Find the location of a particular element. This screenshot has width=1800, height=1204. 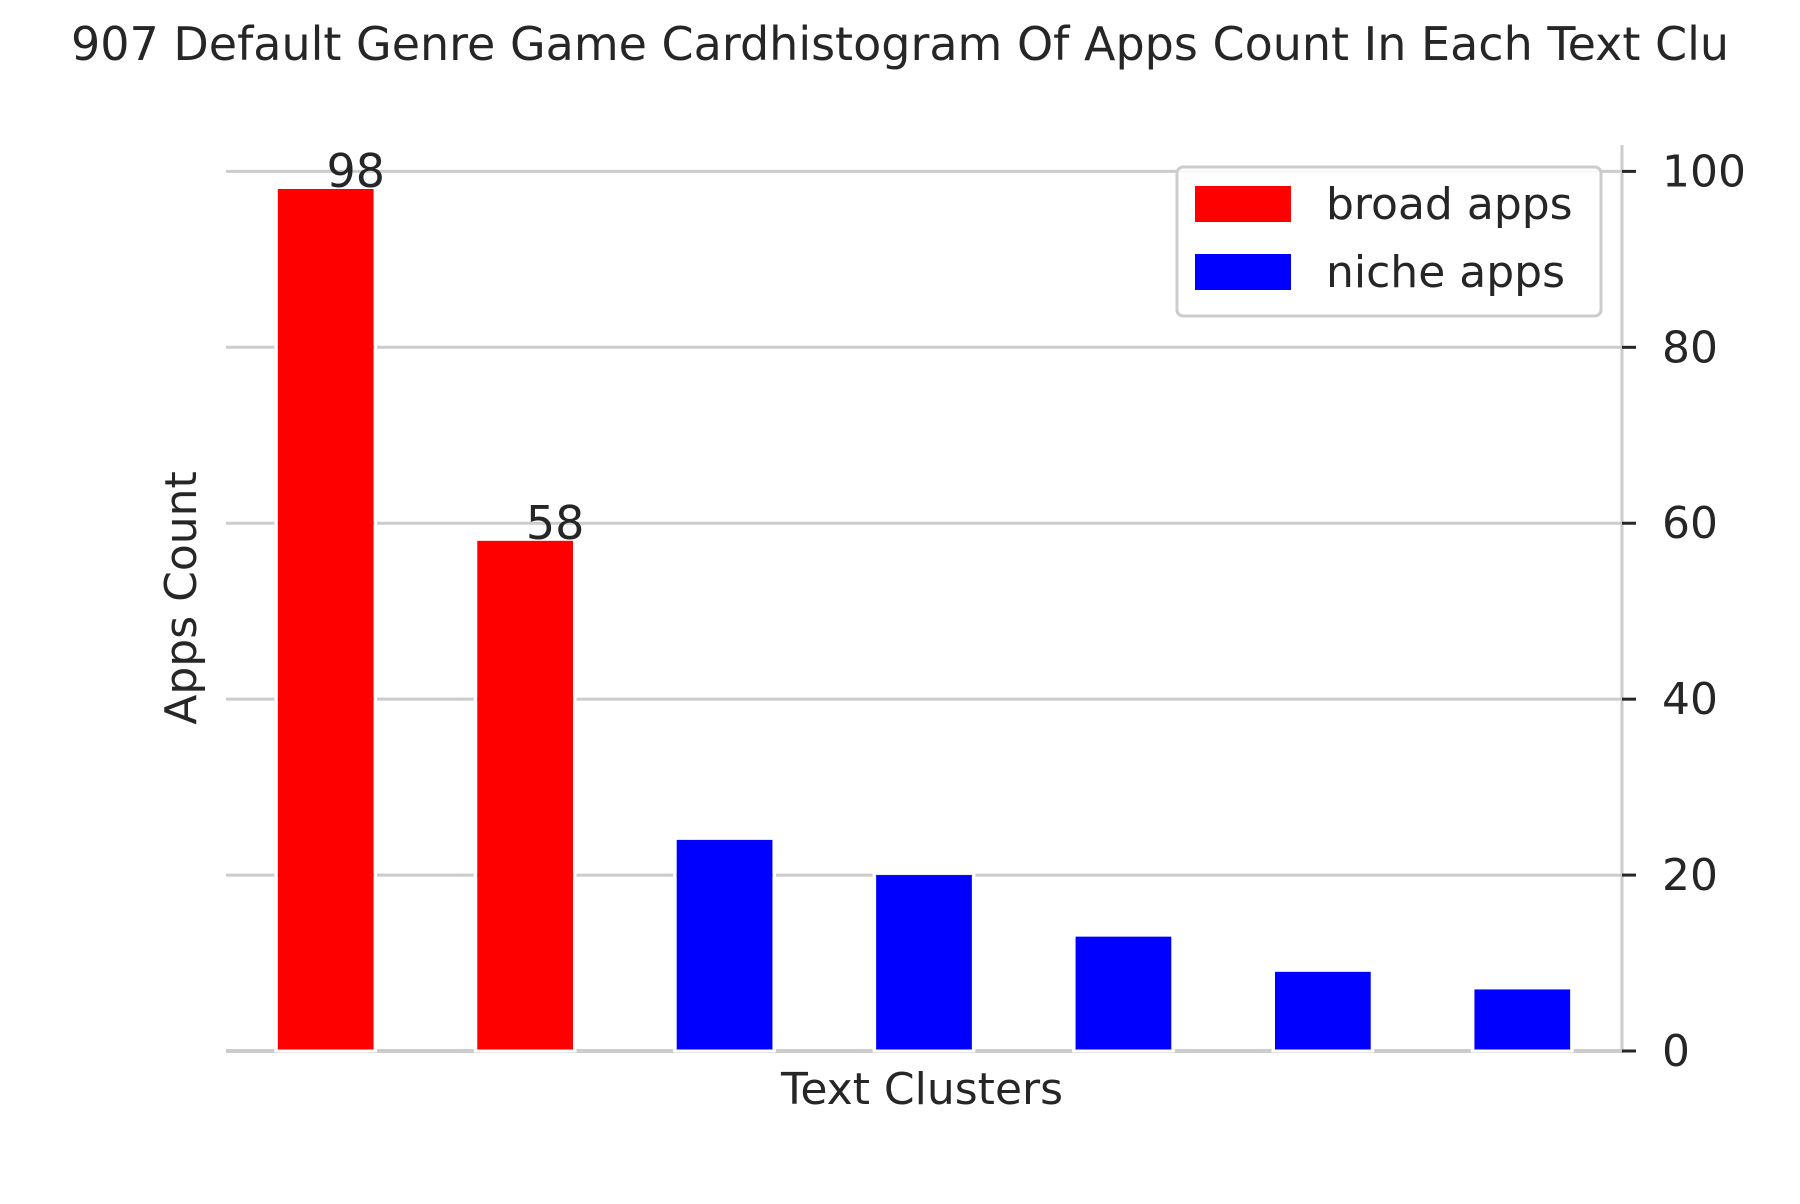

bar-data-label: 98 is located at coordinates (355, 171).